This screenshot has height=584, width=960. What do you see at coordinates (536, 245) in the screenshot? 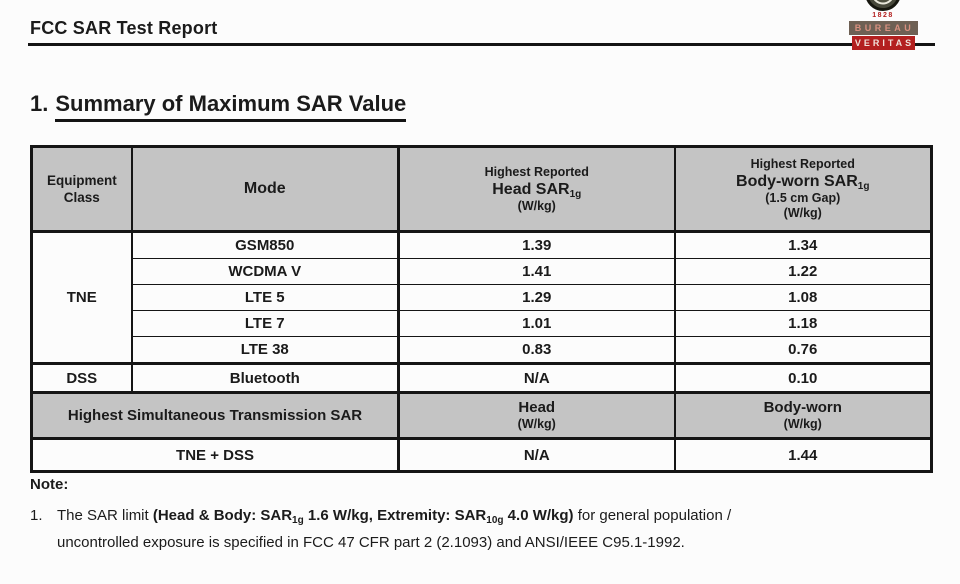
I see `head-sar-value: 1.39` at bounding box center [536, 245].